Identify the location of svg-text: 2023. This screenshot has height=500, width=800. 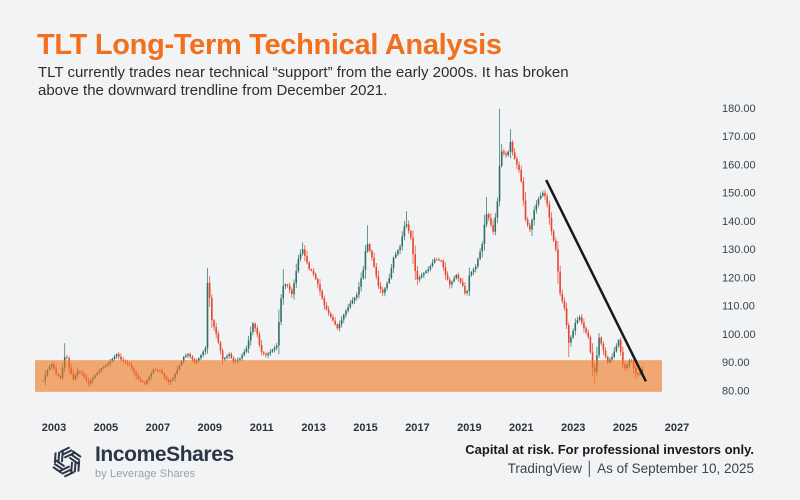
(573, 428).